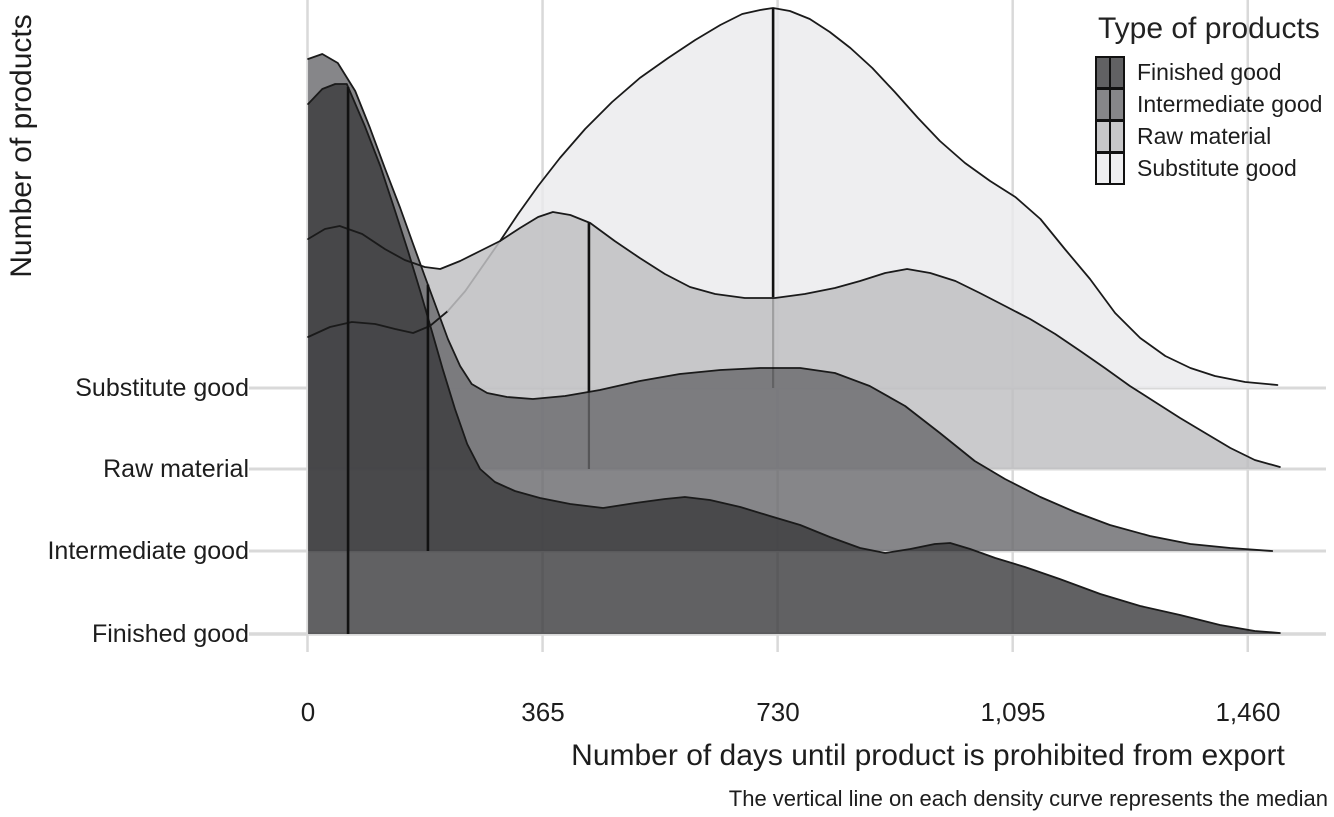  I want to click on y-axis-title: Number of products, so click(21, 146).